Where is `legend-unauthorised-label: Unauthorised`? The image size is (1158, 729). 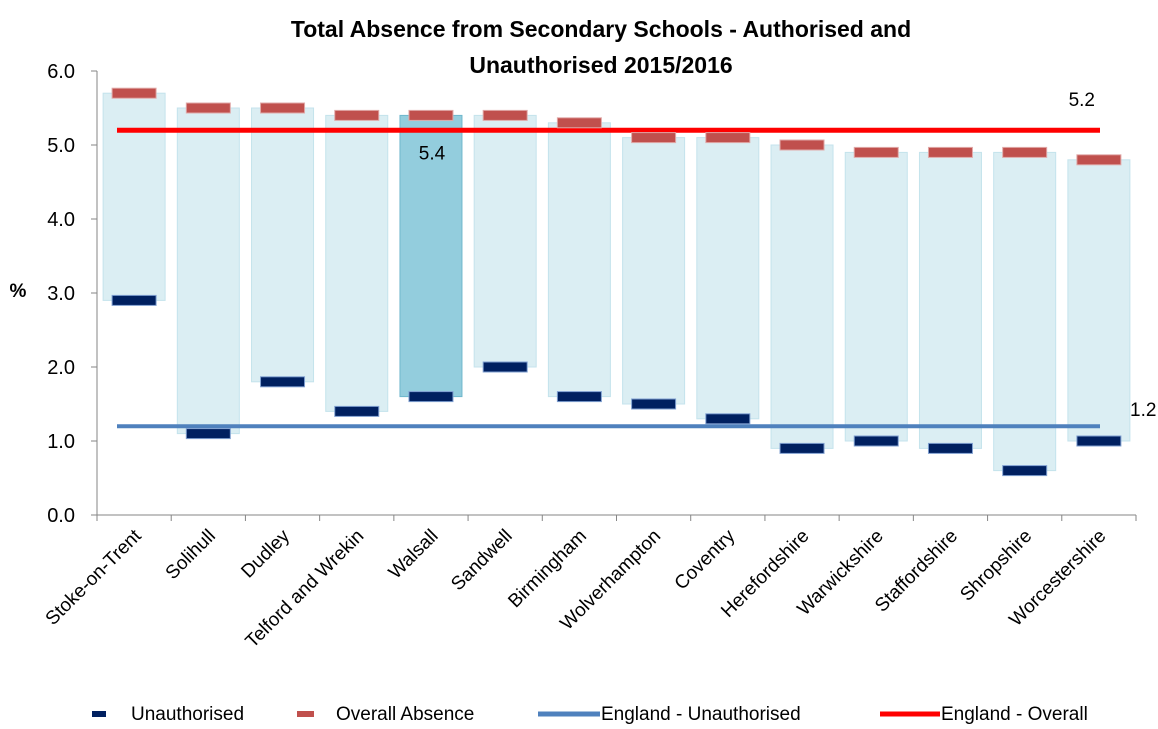 legend-unauthorised-label: Unauthorised is located at coordinates (187, 714).